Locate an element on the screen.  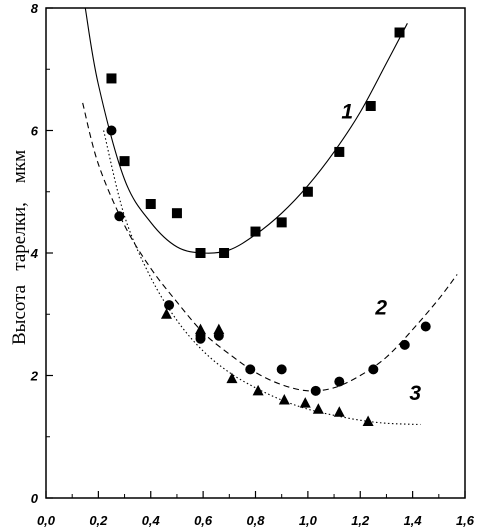
x-tick-label: 0,0 is located at coordinates (46, 520).